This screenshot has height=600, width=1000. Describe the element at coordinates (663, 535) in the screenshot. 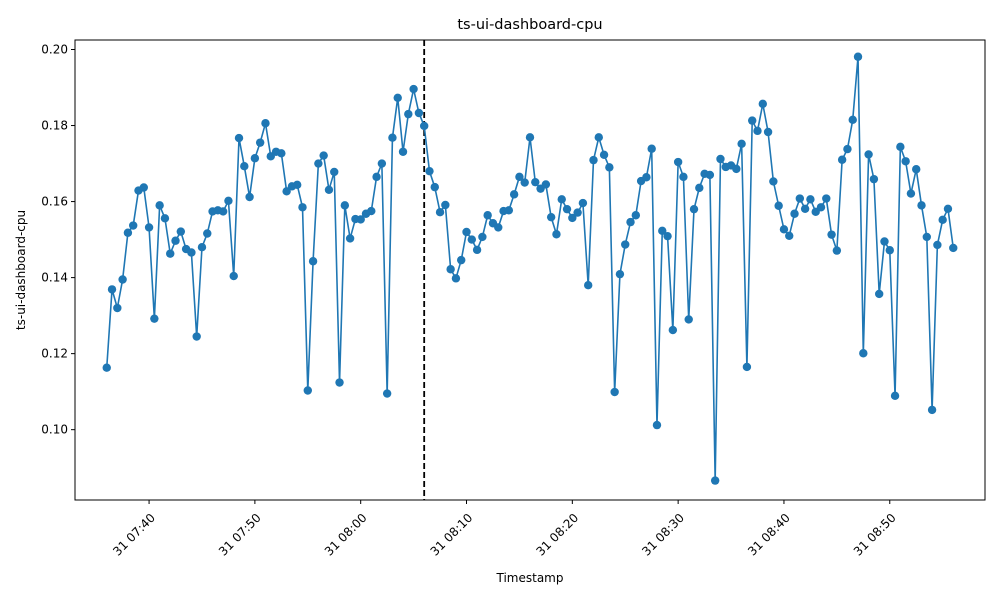

I see `x-tick-label: 31 08:30` at that location.